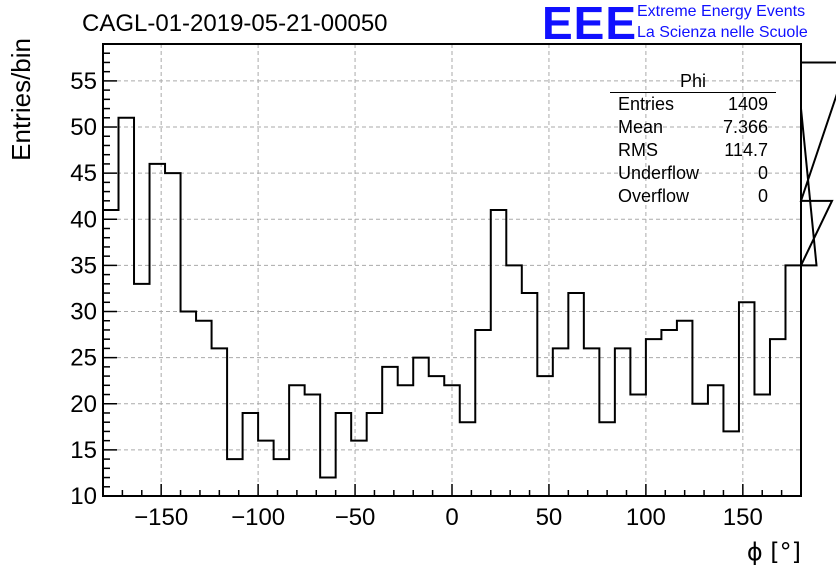 This screenshot has height=572, width=836. I want to click on eee-logo-letters: EEE, so click(590, 24).